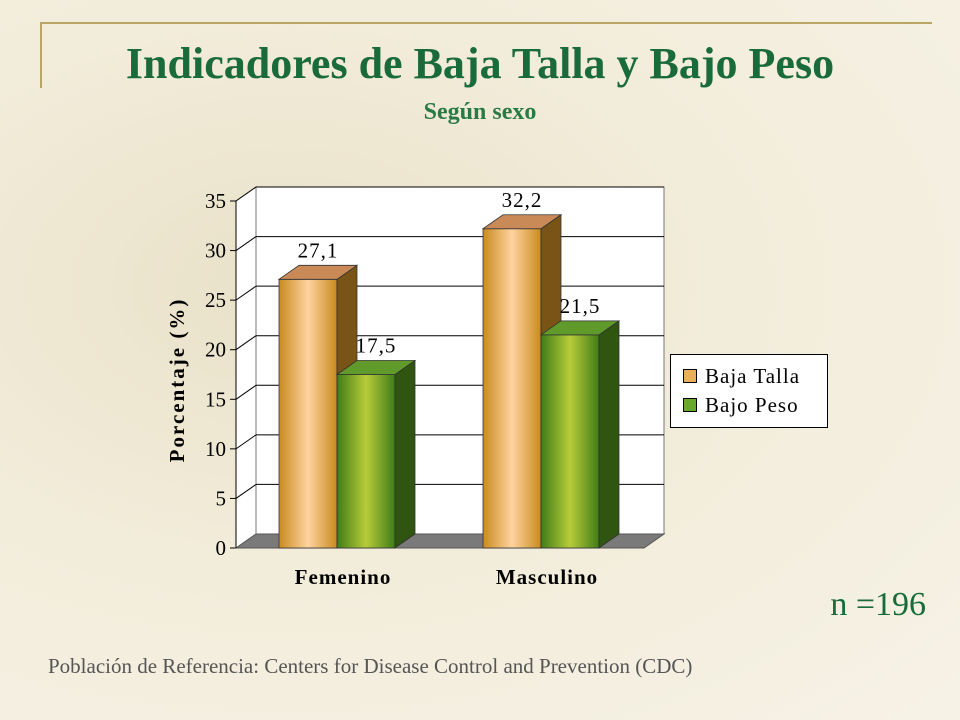 The height and width of the screenshot is (720, 960). What do you see at coordinates (215, 300) in the screenshot?
I see `y-tick-label: 25` at bounding box center [215, 300].